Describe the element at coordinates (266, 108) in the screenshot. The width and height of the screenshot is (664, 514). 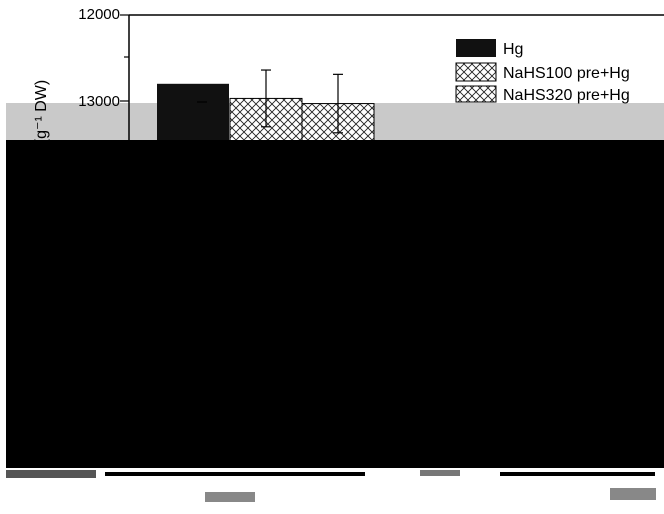
I see `bars` at that location.